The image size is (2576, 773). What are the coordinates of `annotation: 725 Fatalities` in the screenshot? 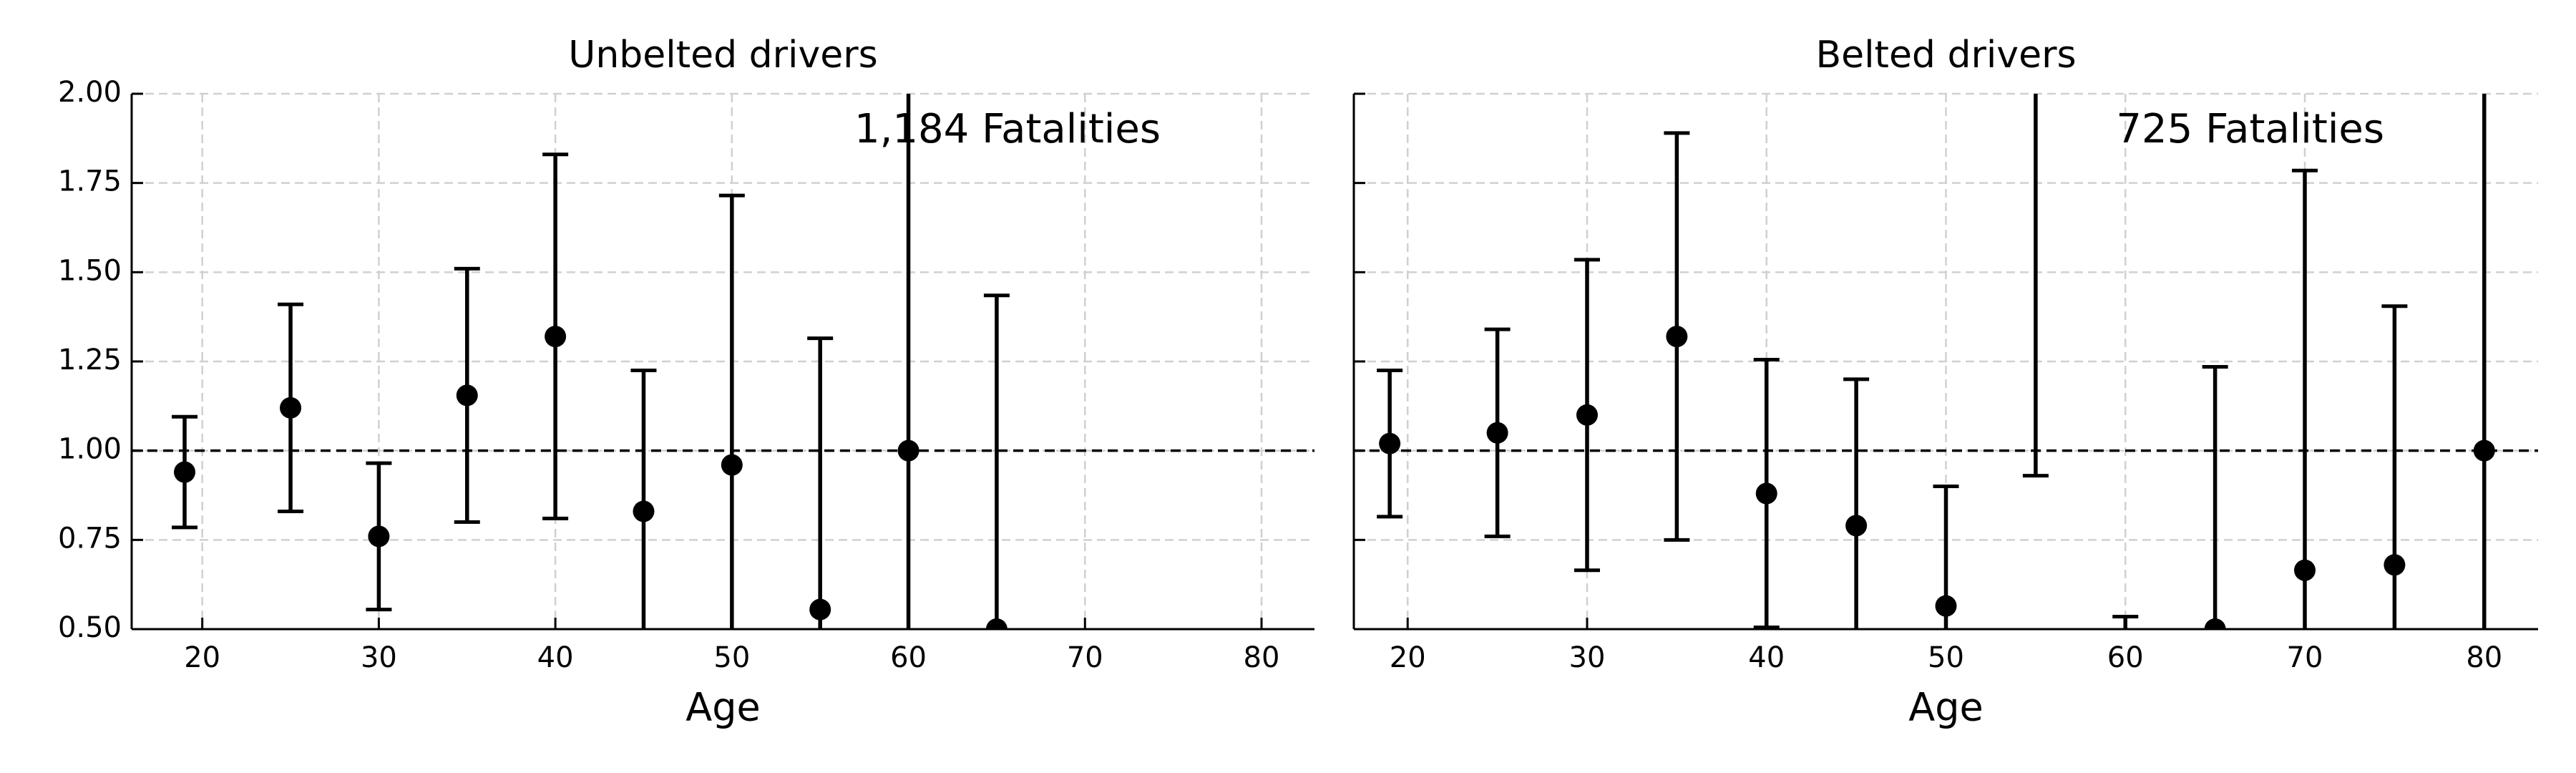 It's located at (2250, 129).